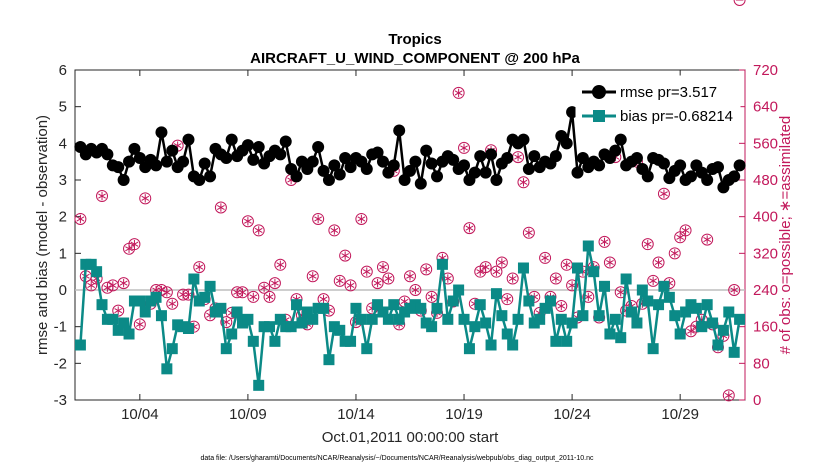 The image size is (830, 470). What do you see at coordinates (761, 363) in the screenshot?
I see `y-right-tick-label: 80` at bounding box center [761, 363].